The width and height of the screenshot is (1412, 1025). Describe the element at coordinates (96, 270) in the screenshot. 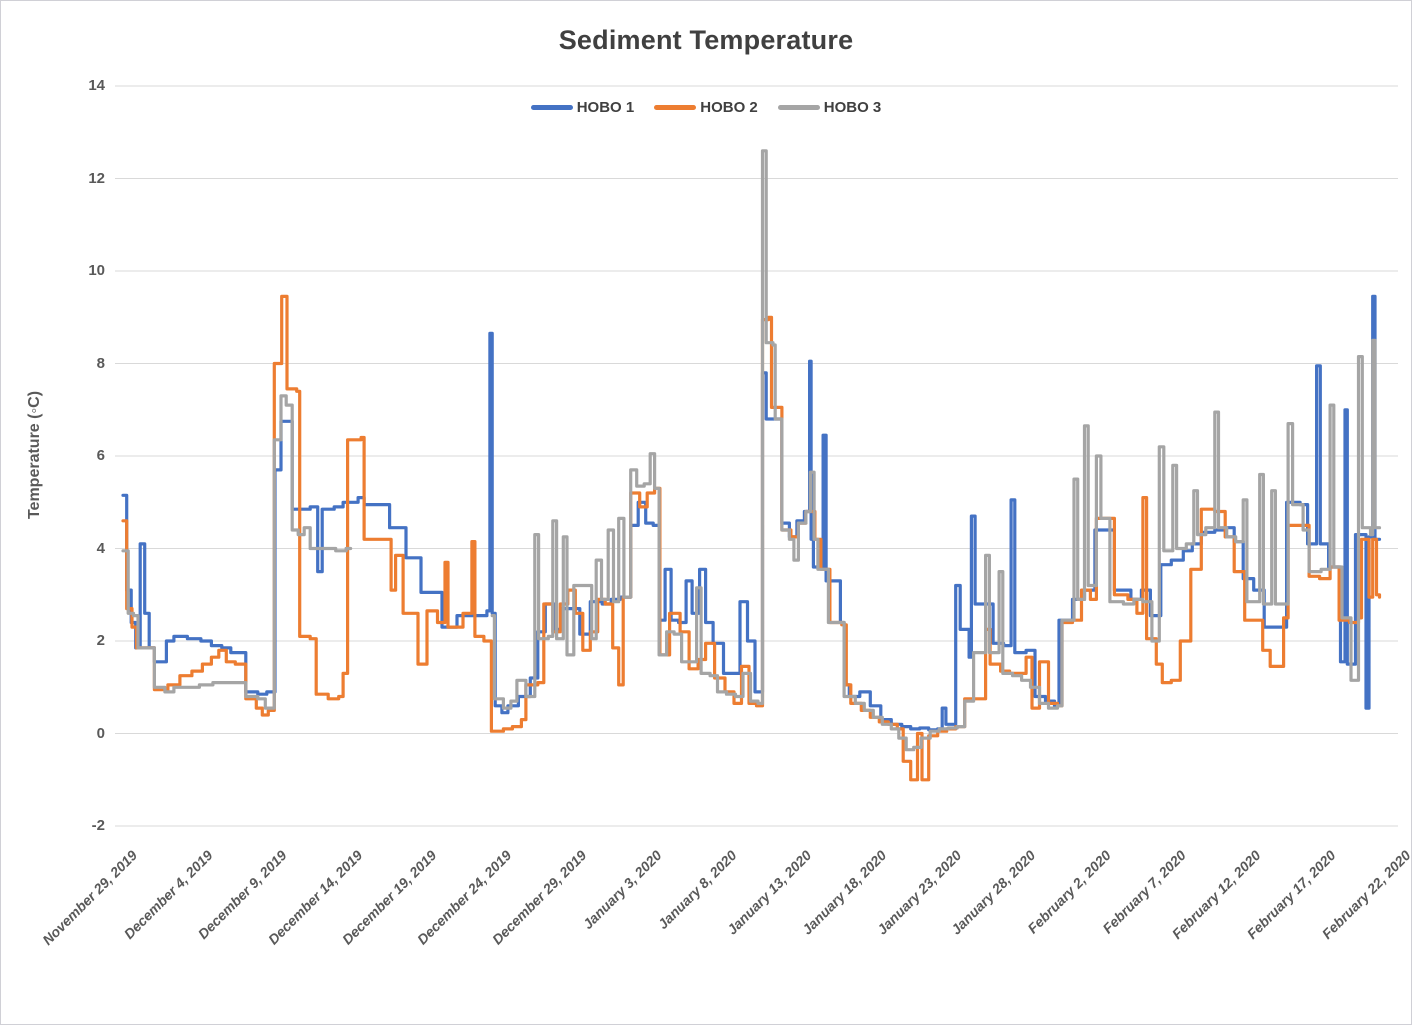

I see `y-tick-label: 10` at that location.